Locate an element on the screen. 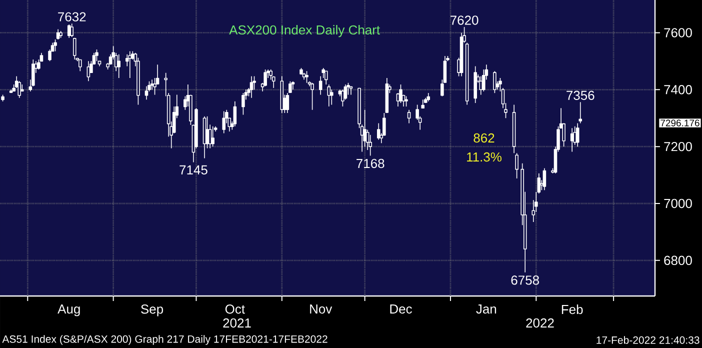 This screenshot has height=348, width=702. text: 7296.176 is located at coordinates (680, 123).